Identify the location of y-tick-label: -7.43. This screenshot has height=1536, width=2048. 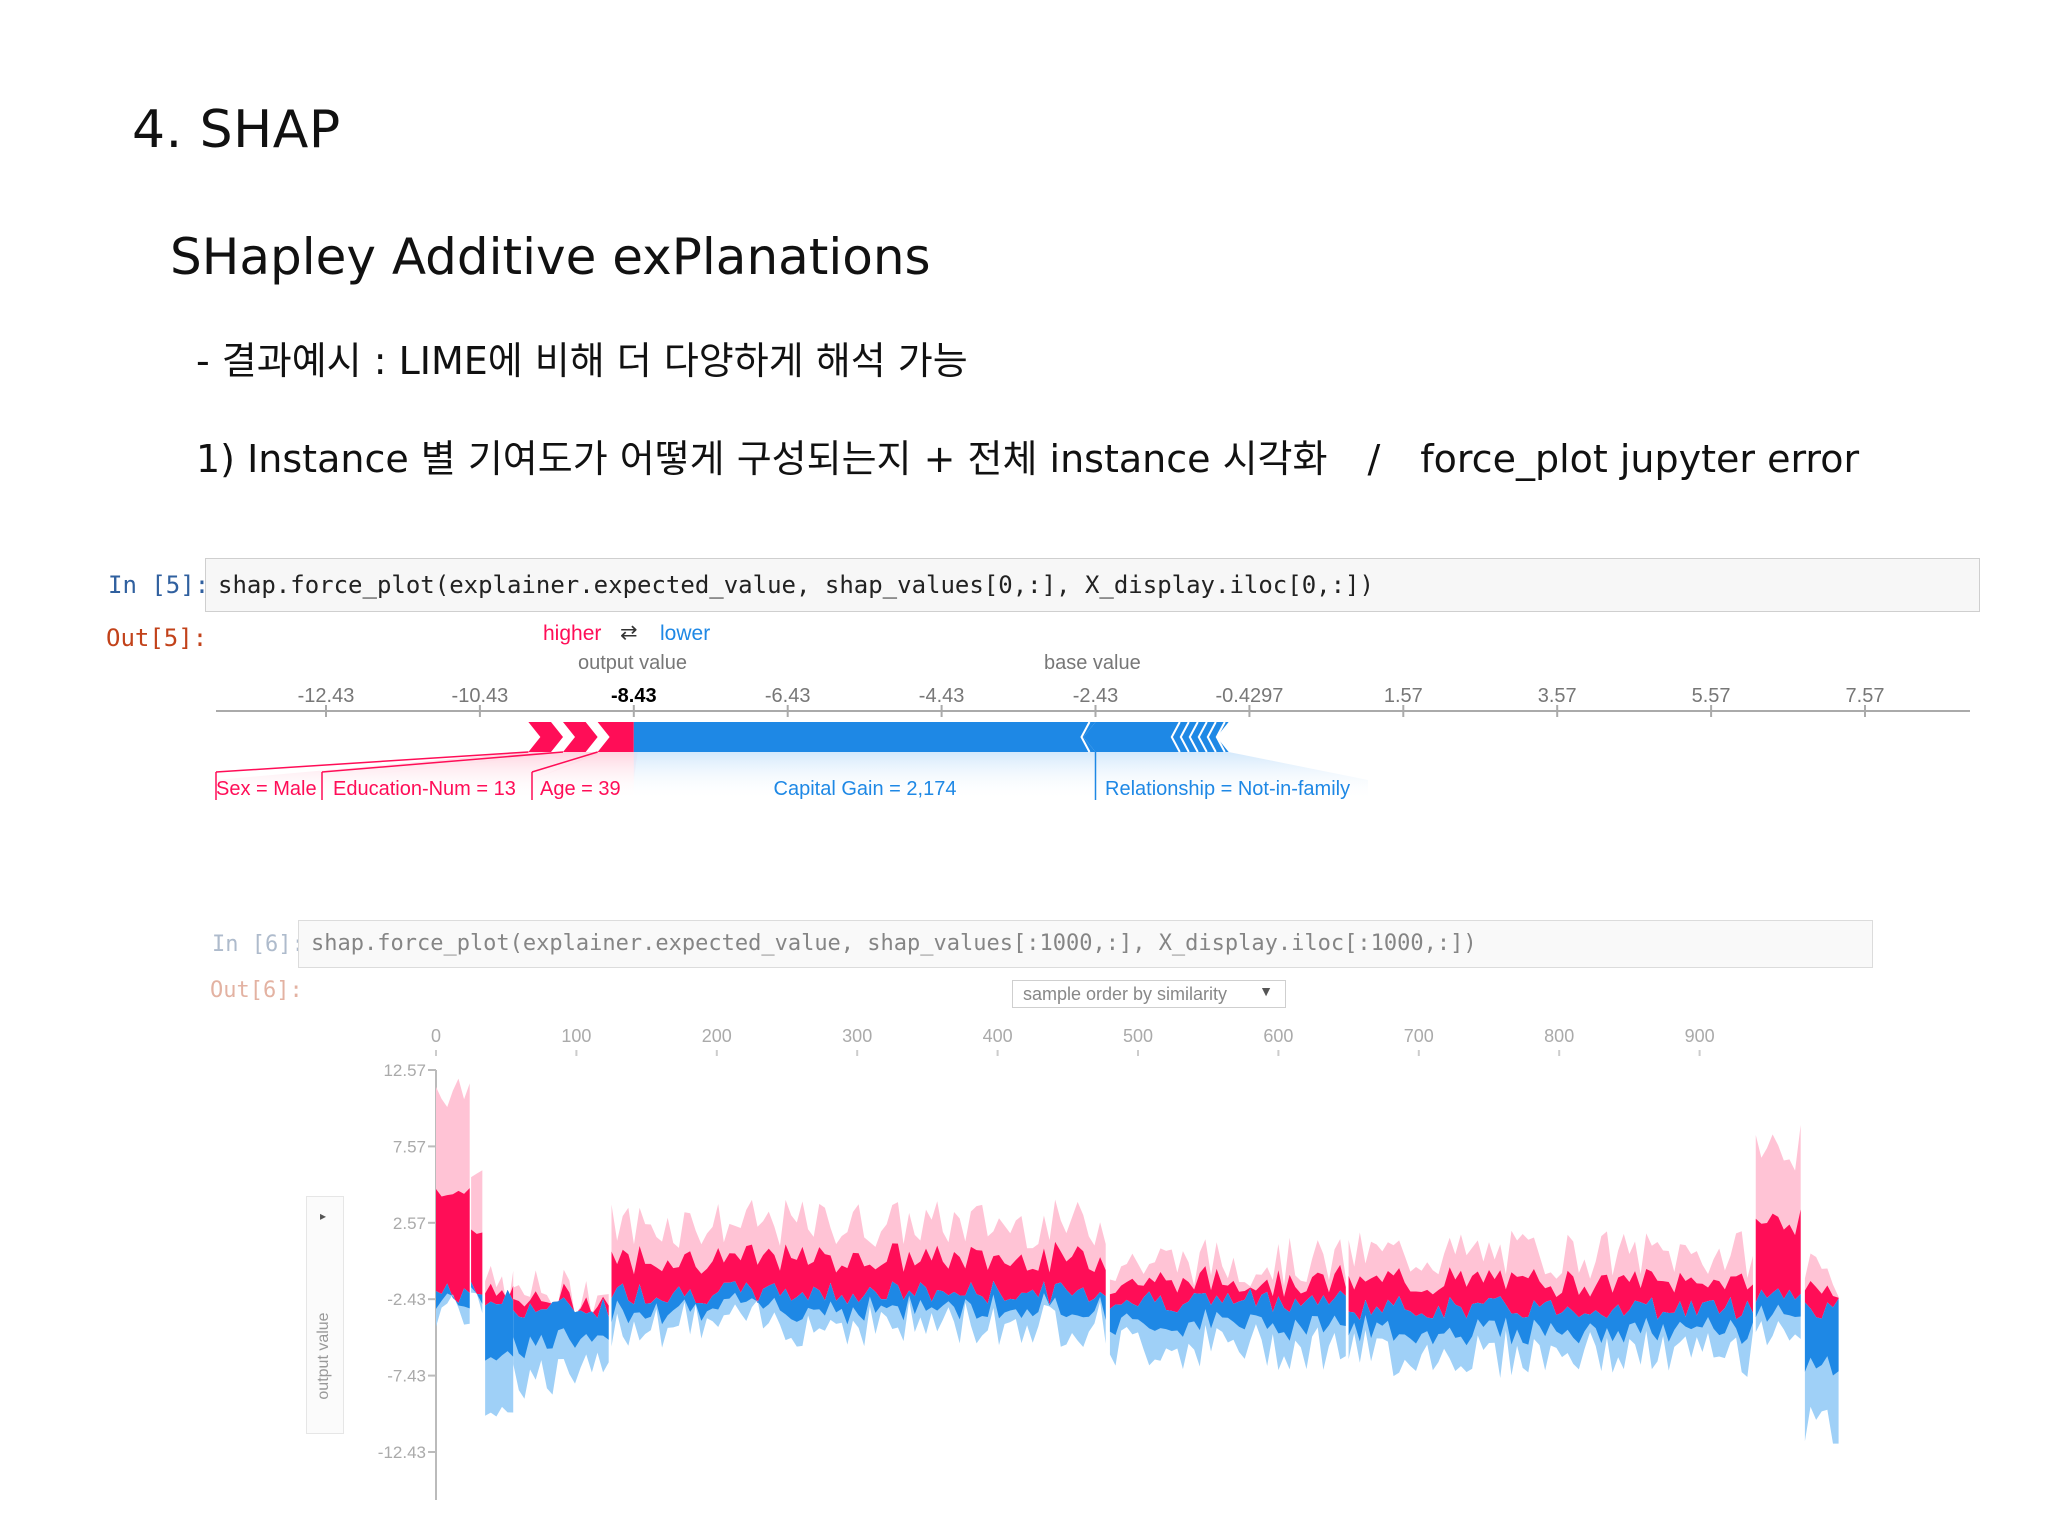
(406, 1376).